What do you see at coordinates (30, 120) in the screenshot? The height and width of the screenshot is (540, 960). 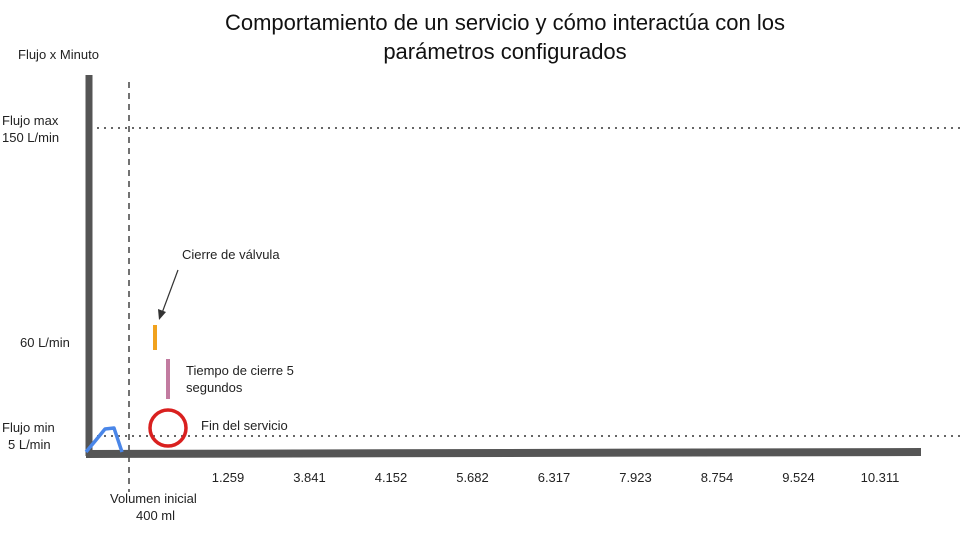 I see `flujo-max-name: Flujo max` at bounding box center [30, 120].